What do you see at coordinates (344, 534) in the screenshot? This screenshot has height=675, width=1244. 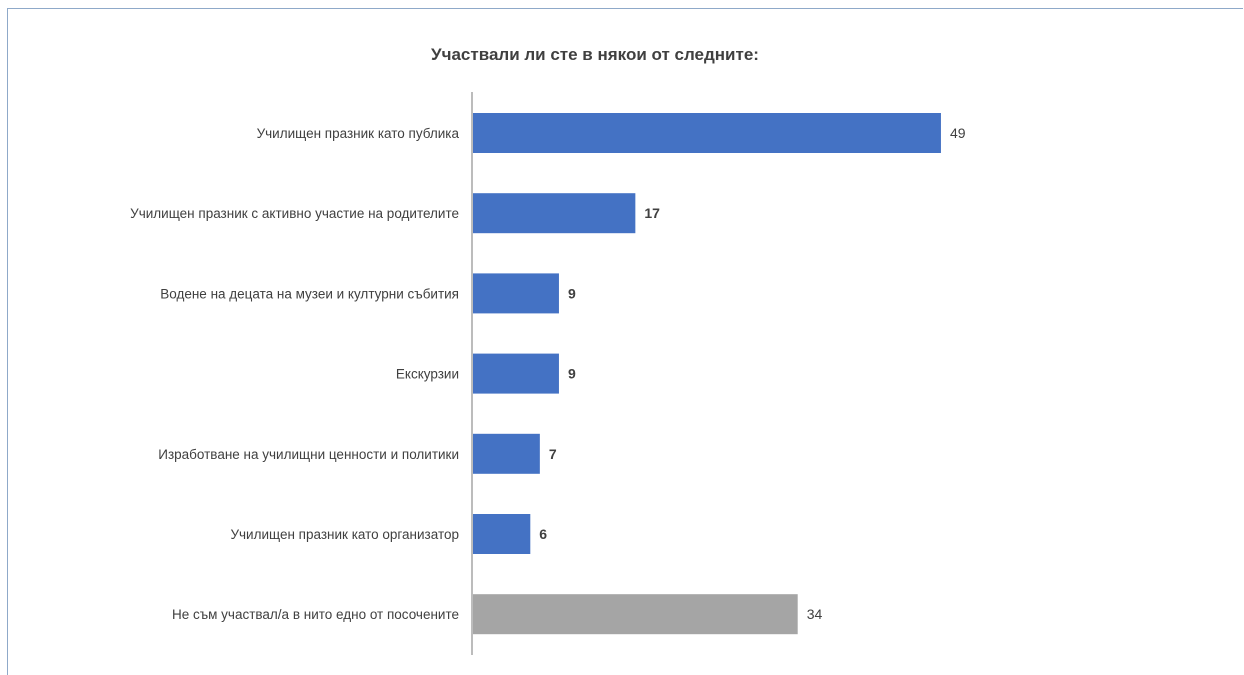 I see `category-label: Училищен празник като организатор` at bounding box center [344, 534].